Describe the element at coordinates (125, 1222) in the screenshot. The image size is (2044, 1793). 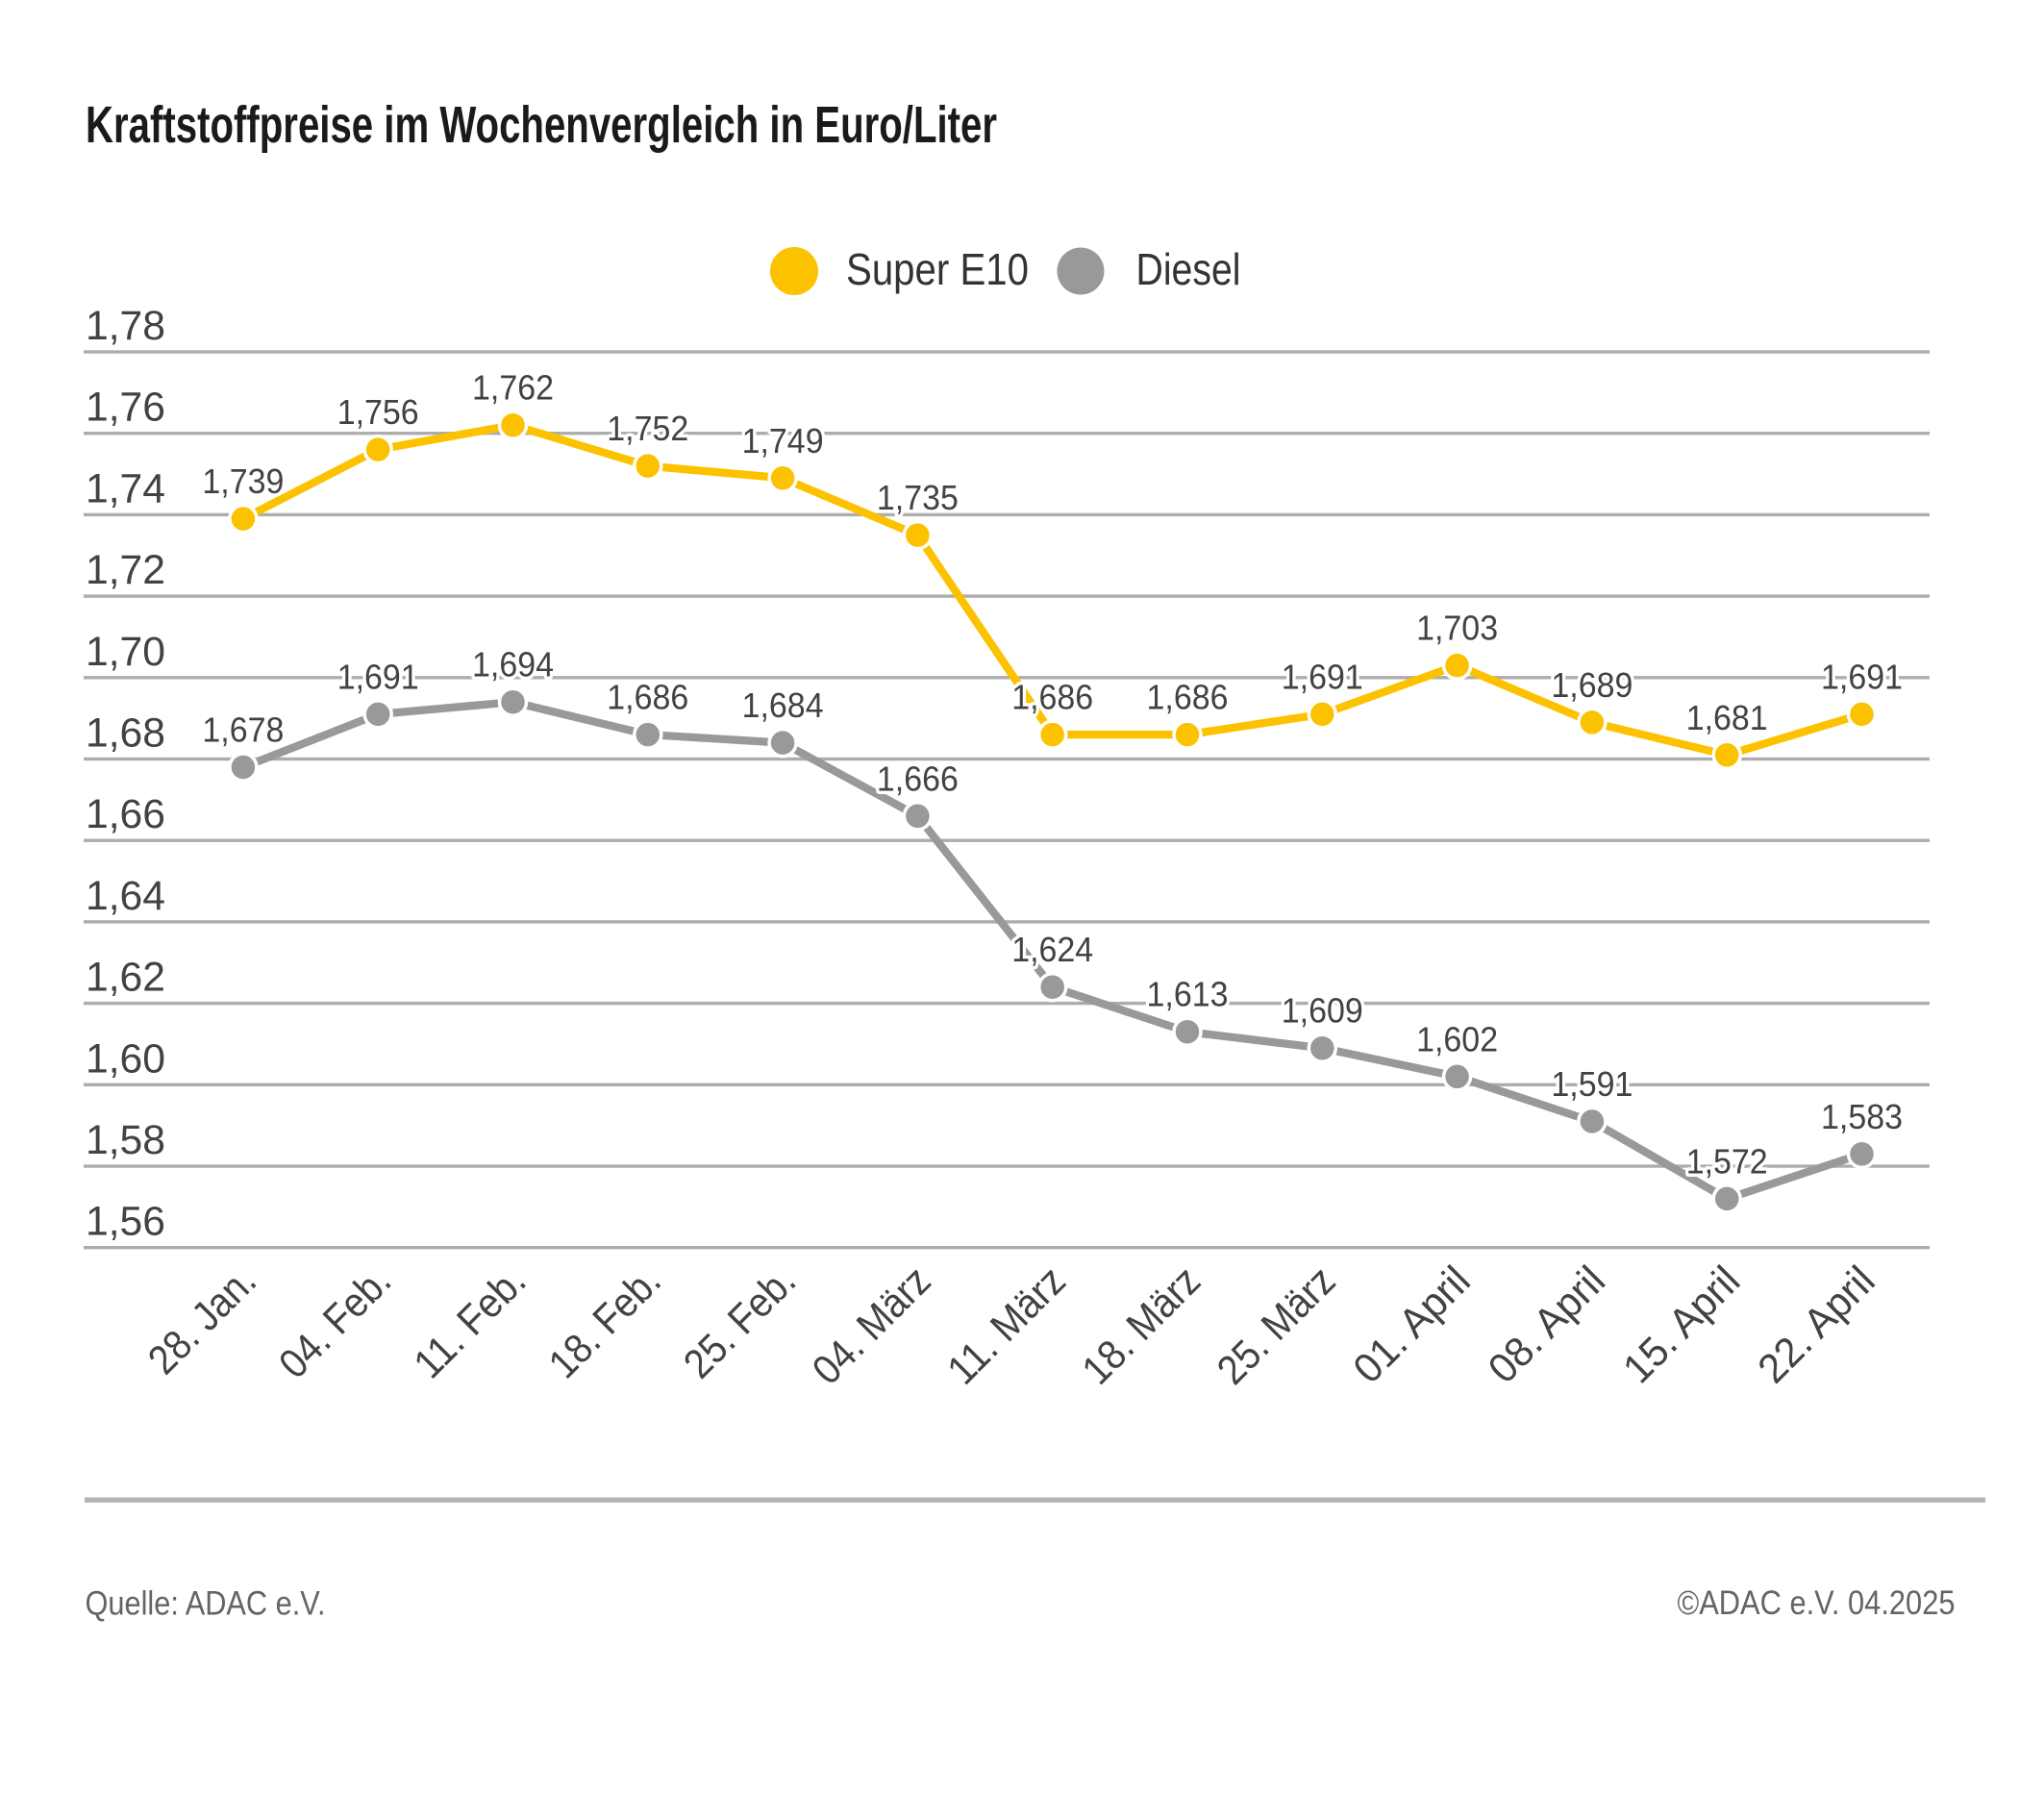
I see `svg-text: 1,56` at that location.